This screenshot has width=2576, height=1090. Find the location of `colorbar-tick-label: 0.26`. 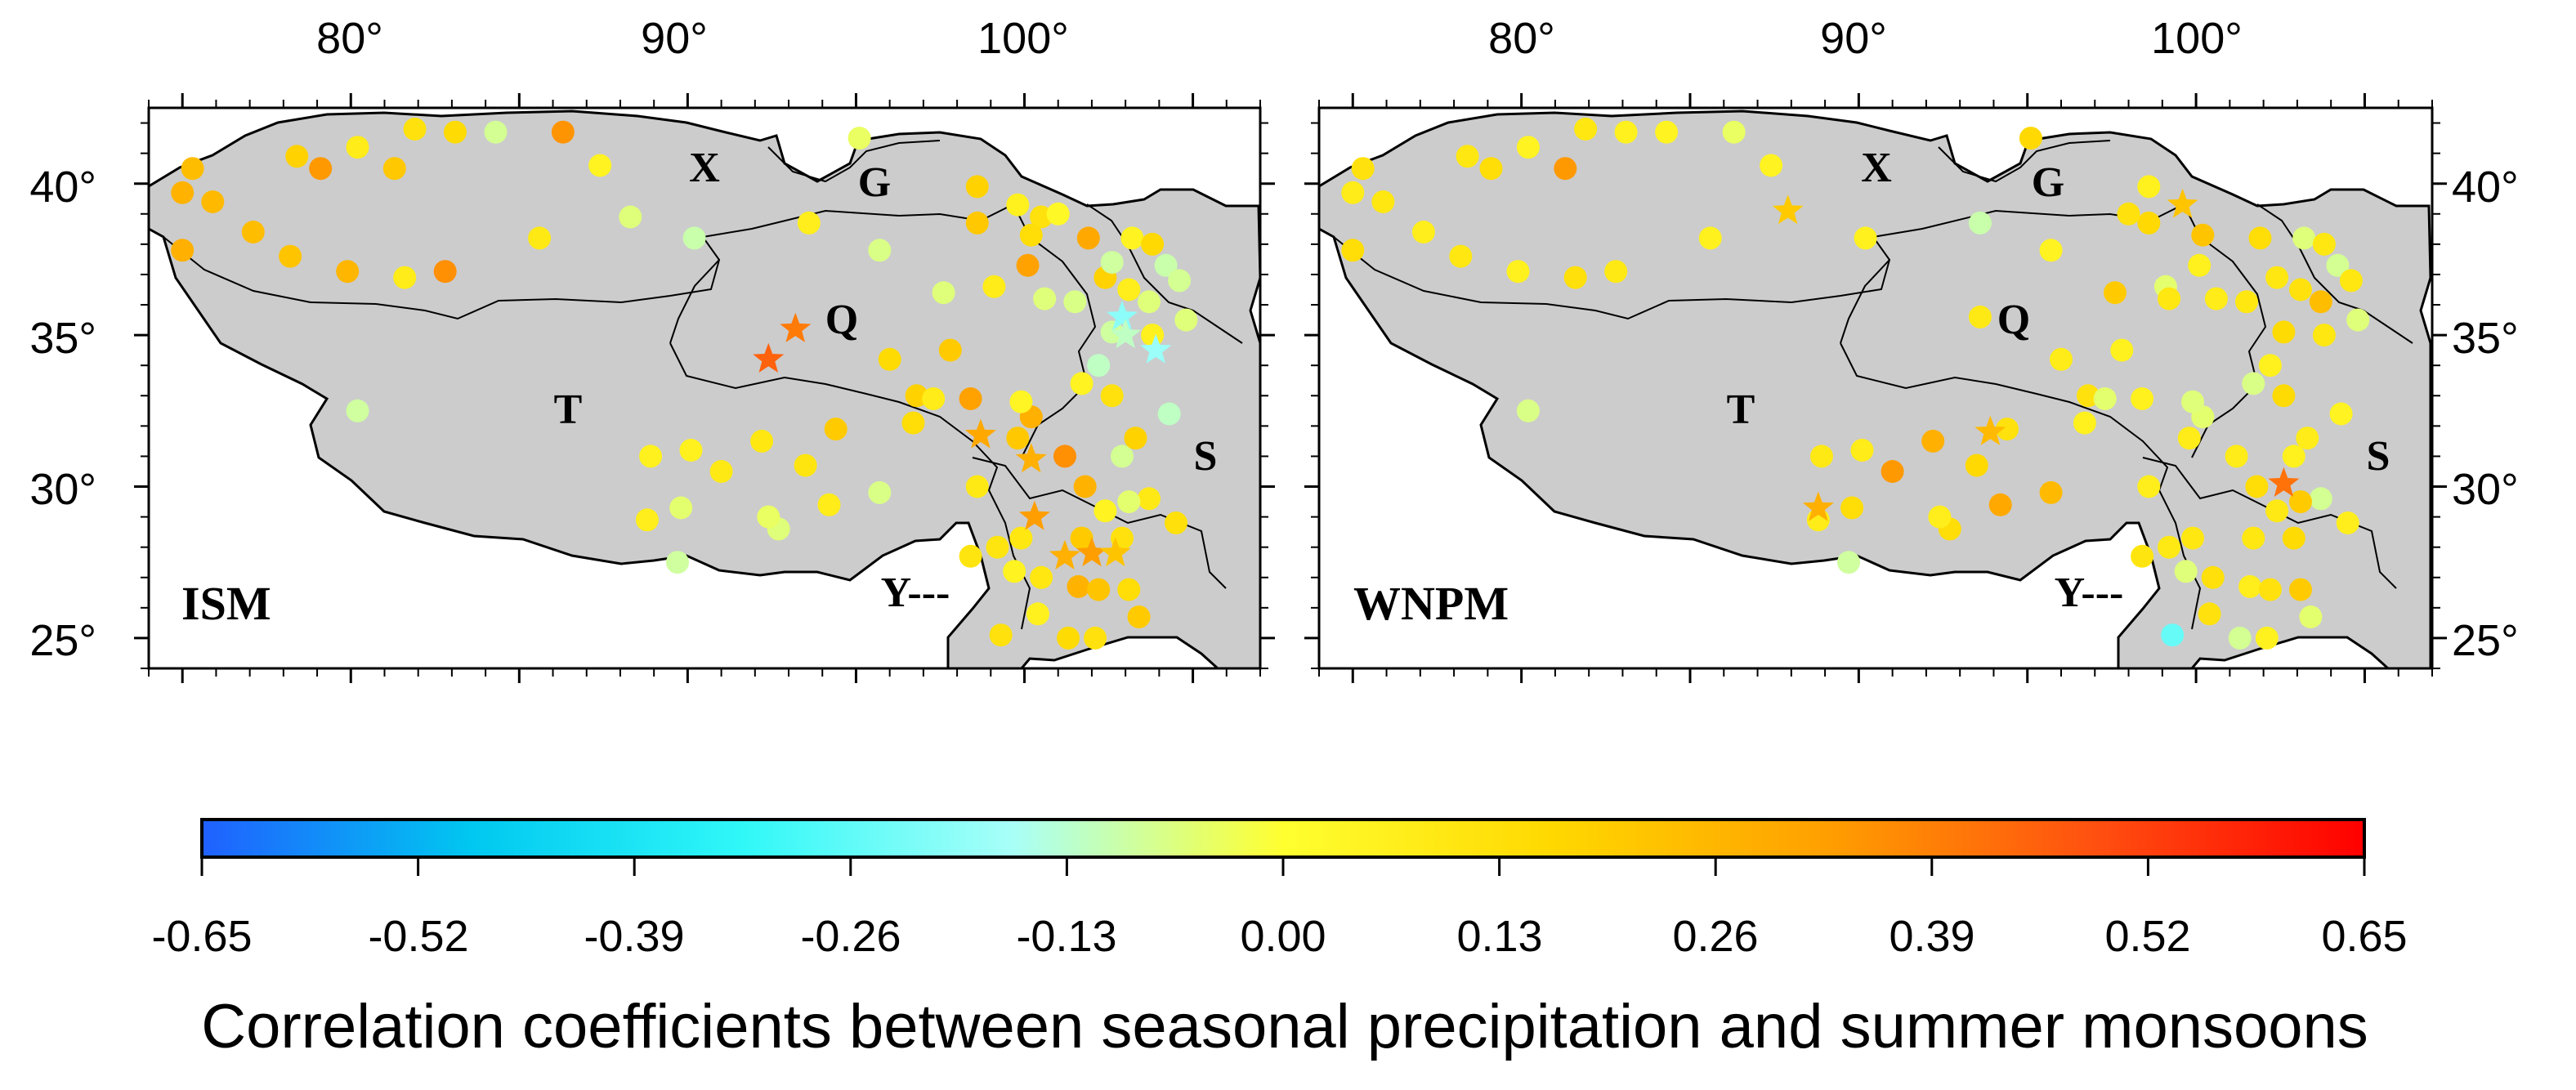

colorbar-tick-label: 0.26 is located at coordinates (1715, 936).